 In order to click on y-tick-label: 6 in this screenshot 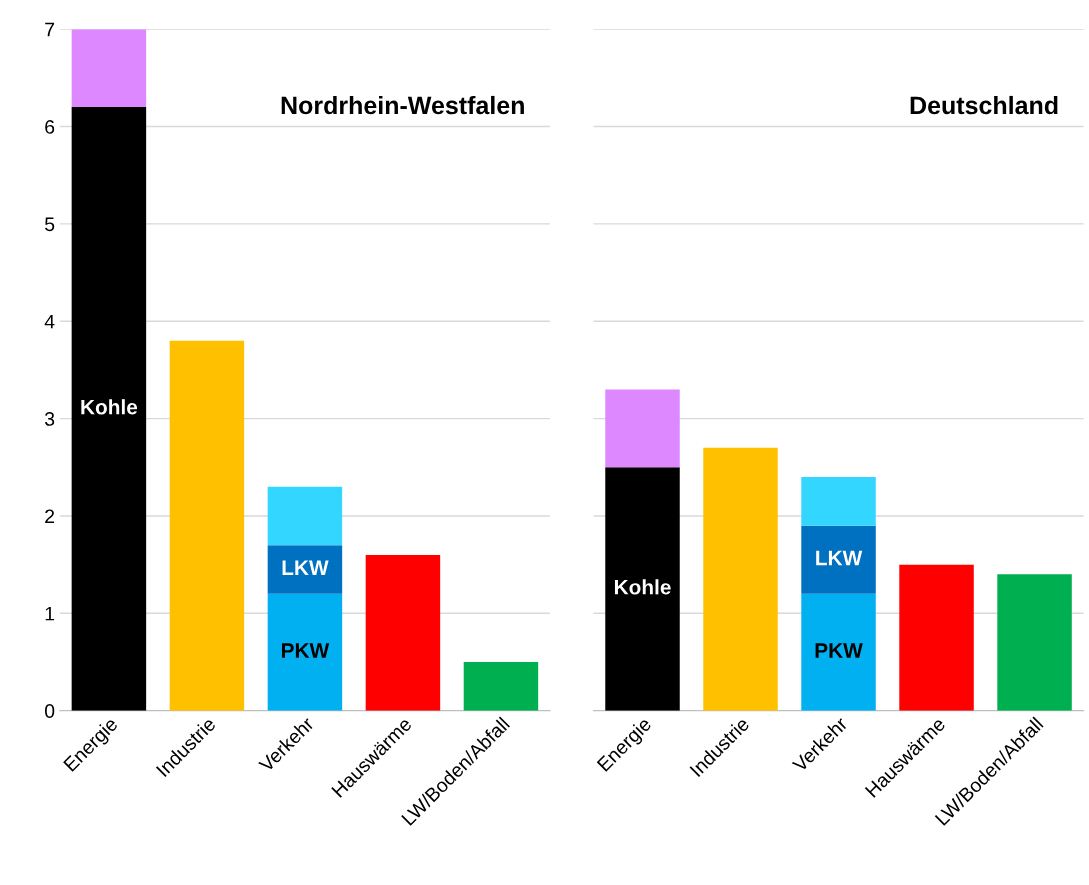, I will do `click(50, 127)`.